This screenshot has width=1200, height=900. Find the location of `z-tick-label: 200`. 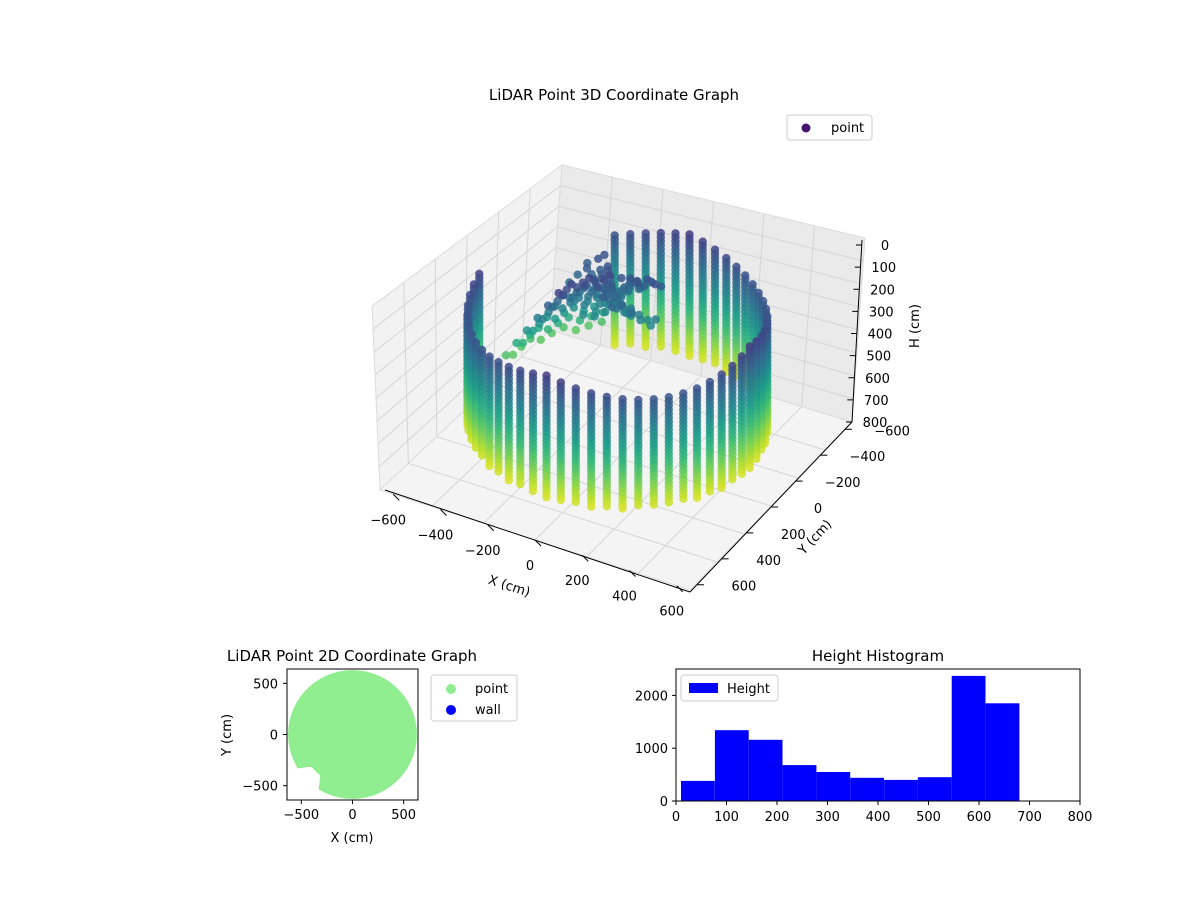

z-tick-label: 200 is located at coordinates (882, 290).